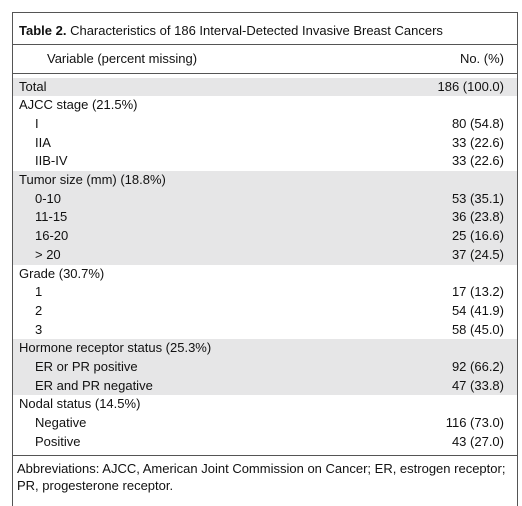 The height and width of the screenshot is (506, 522). Describe the element at coordinates (477, 441) in the screenshot. I see `cell-value: 43 (27.0)` at that location.